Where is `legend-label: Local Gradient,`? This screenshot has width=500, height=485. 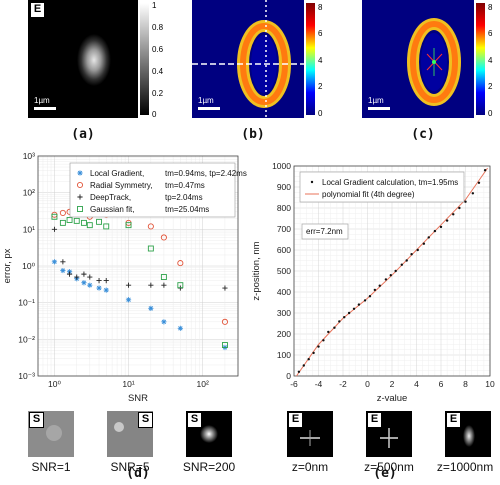 legend-label: Local Gradient, is located at coordinates (117, 173).